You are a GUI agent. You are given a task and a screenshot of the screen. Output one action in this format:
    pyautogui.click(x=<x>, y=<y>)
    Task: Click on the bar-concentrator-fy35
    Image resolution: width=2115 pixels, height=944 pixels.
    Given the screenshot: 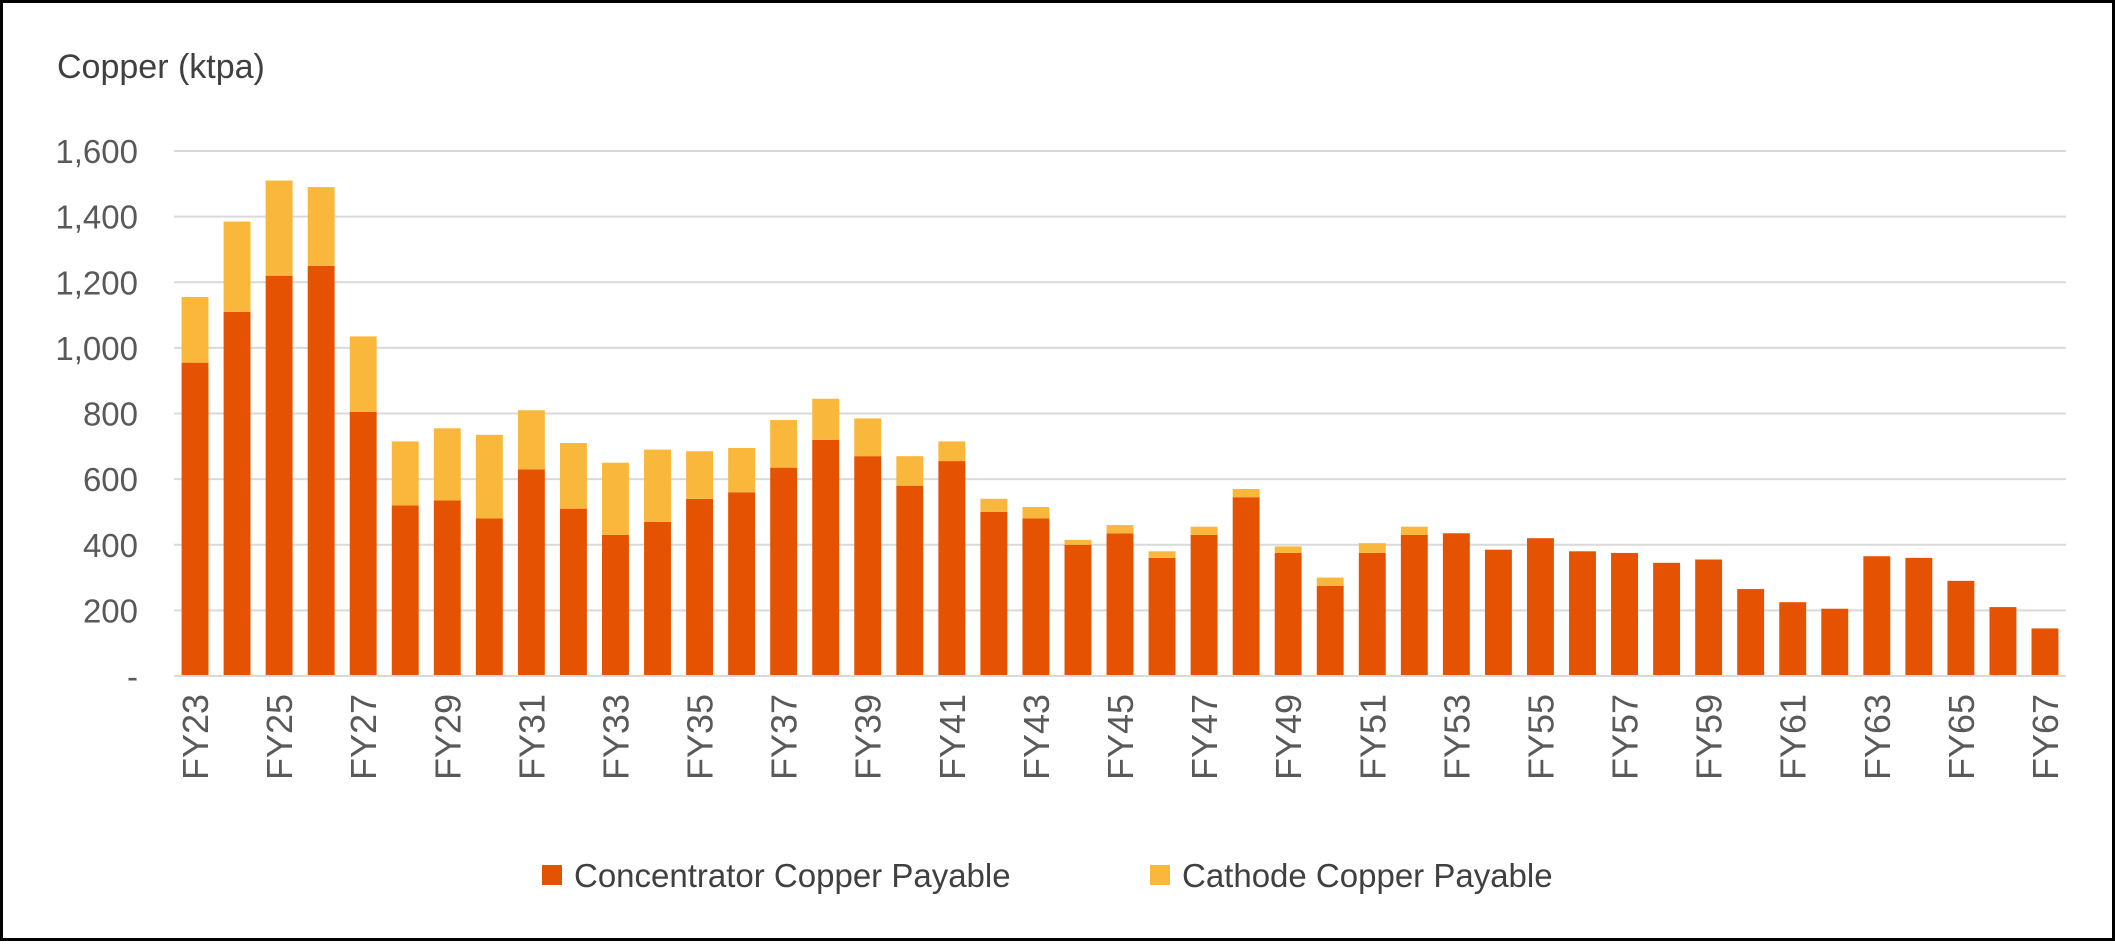 What is the action you would take?
    pyautogui.click(x=700, y=587)
    